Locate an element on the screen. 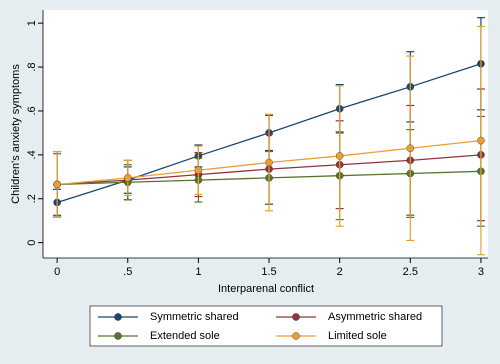  x-tick-label: 2.5 is located at coordinates (410, 272).